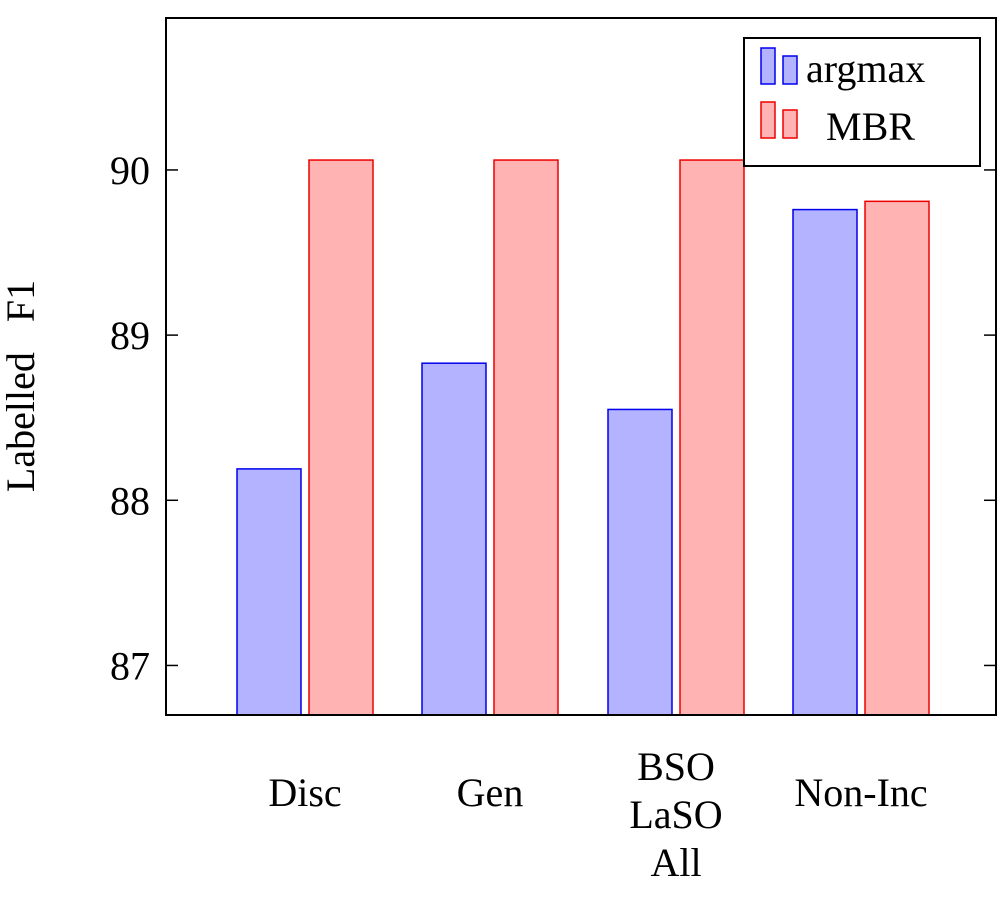 This screenshot has height=898, width=1000. I want to click on x-category-label: Non-Inc, so click(860, 792).